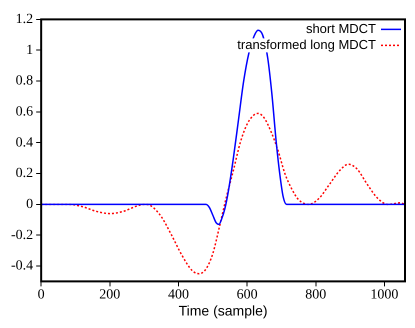 Image resolution: width=415 pixels, height=328 pixels. I want to click on y-tick-label: 0.6, so click(25, 112).